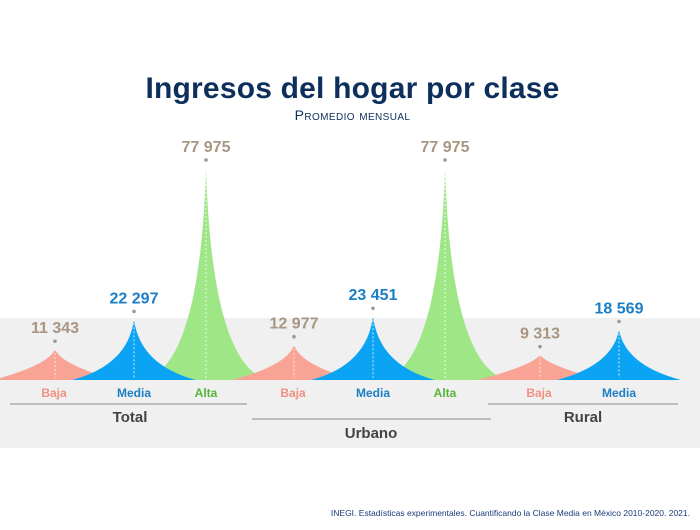 This screenshot has width=700, height=530. Describe the element at coordinates (206, 160) in the screenshot. I see `peak-dot-total-alta` at that location.